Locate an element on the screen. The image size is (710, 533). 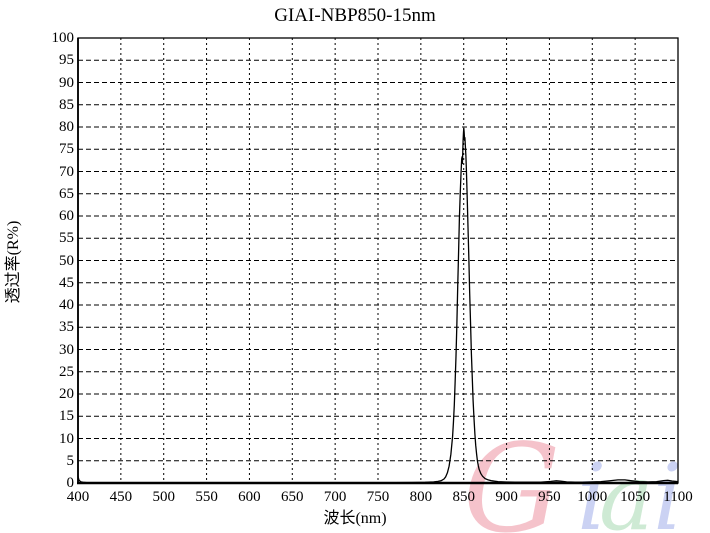
x-axis-title: 波长(nm) is located at coordinates (355, 518).